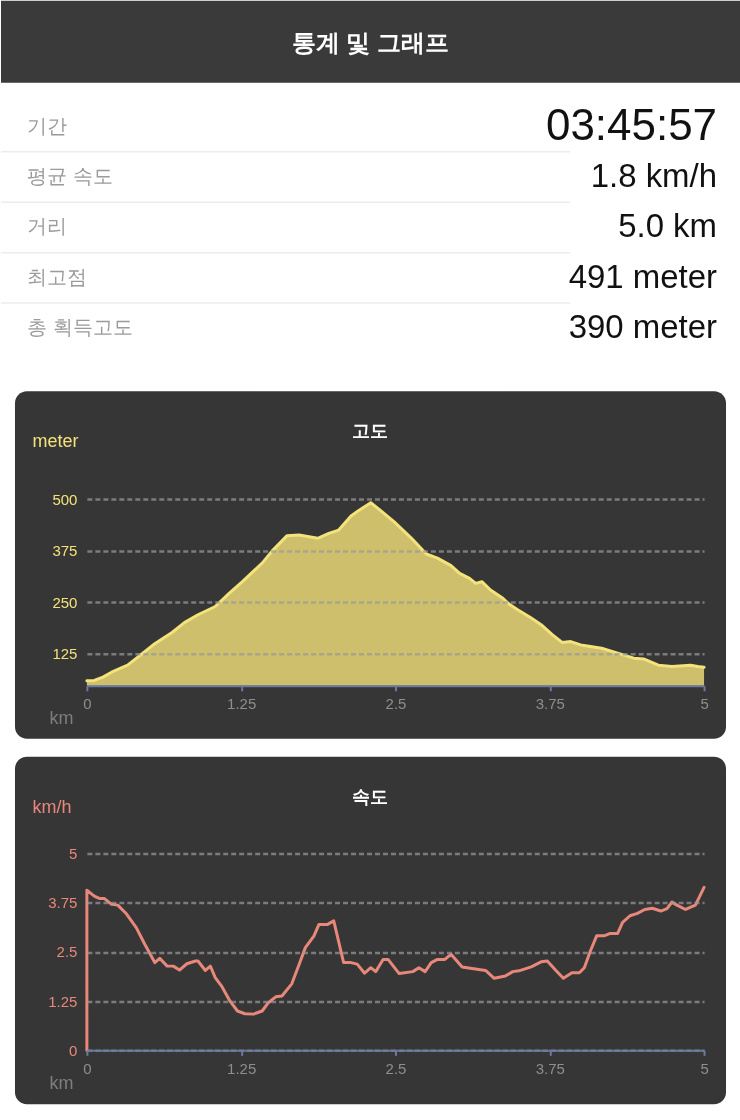 This screenshot has width=740, height=1120. What do you see at coordinates (63, 1001) in the screenshot?
I see `y-tick-label: 1.25` at bounding box center [63, 1001].